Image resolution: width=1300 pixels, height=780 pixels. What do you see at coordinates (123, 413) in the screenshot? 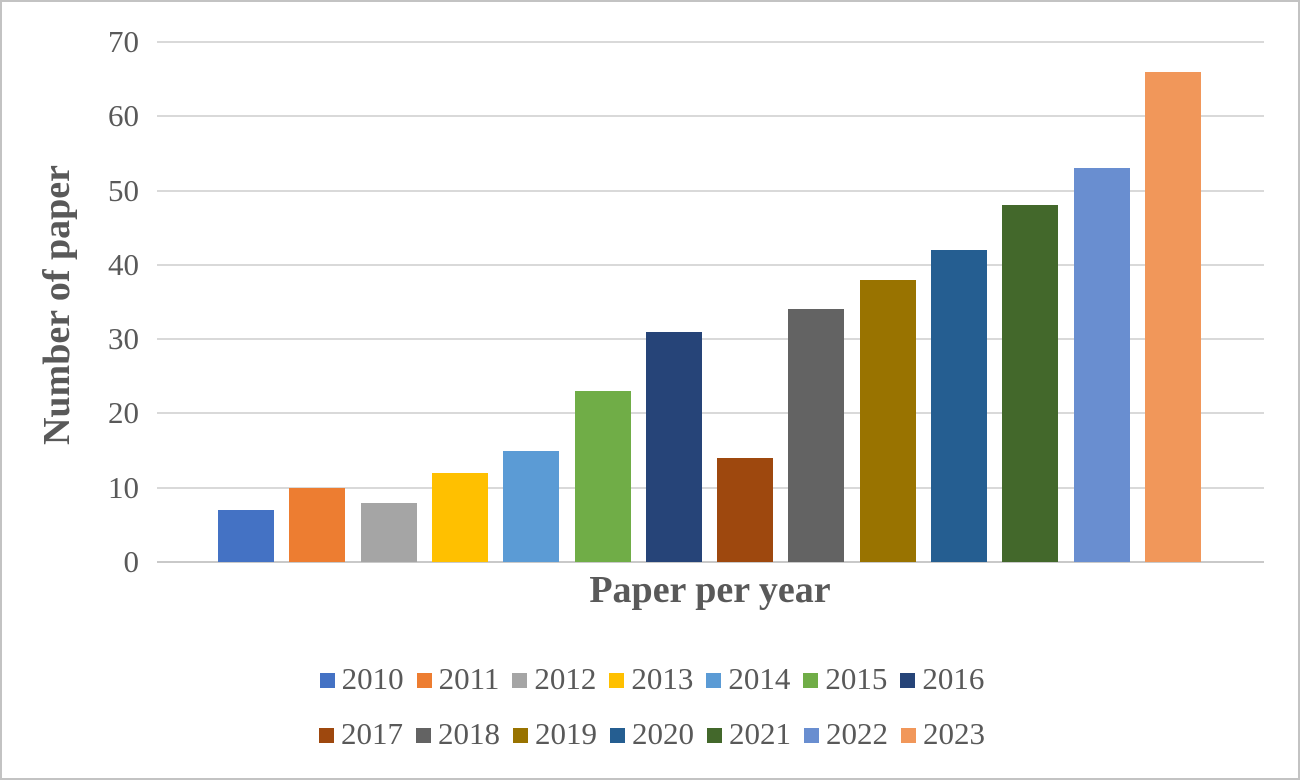
I see `y-tick-label-20: 20` at bounding box center [123, 413].